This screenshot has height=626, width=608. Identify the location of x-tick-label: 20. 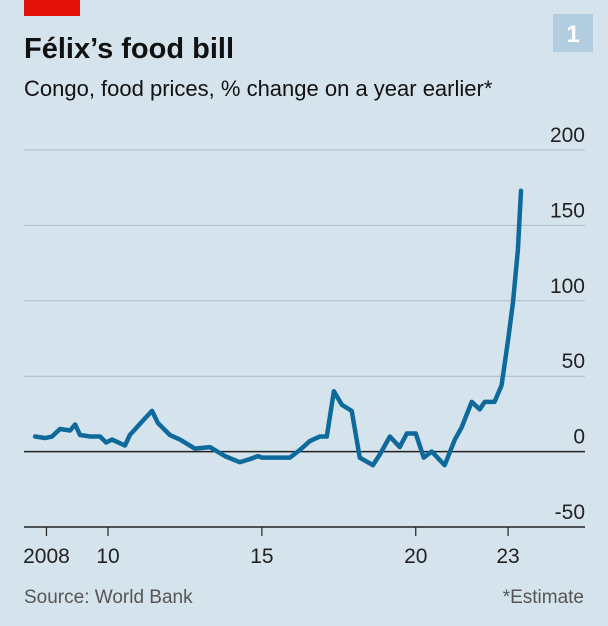
(415, 556).